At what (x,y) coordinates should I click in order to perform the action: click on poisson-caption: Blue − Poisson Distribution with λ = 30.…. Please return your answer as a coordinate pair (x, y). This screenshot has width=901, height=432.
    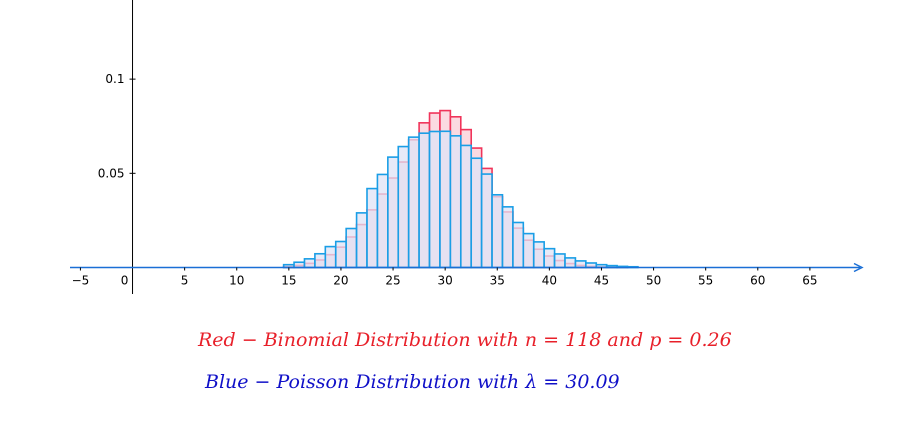
    Looking at the image, I should click on (412, 382).